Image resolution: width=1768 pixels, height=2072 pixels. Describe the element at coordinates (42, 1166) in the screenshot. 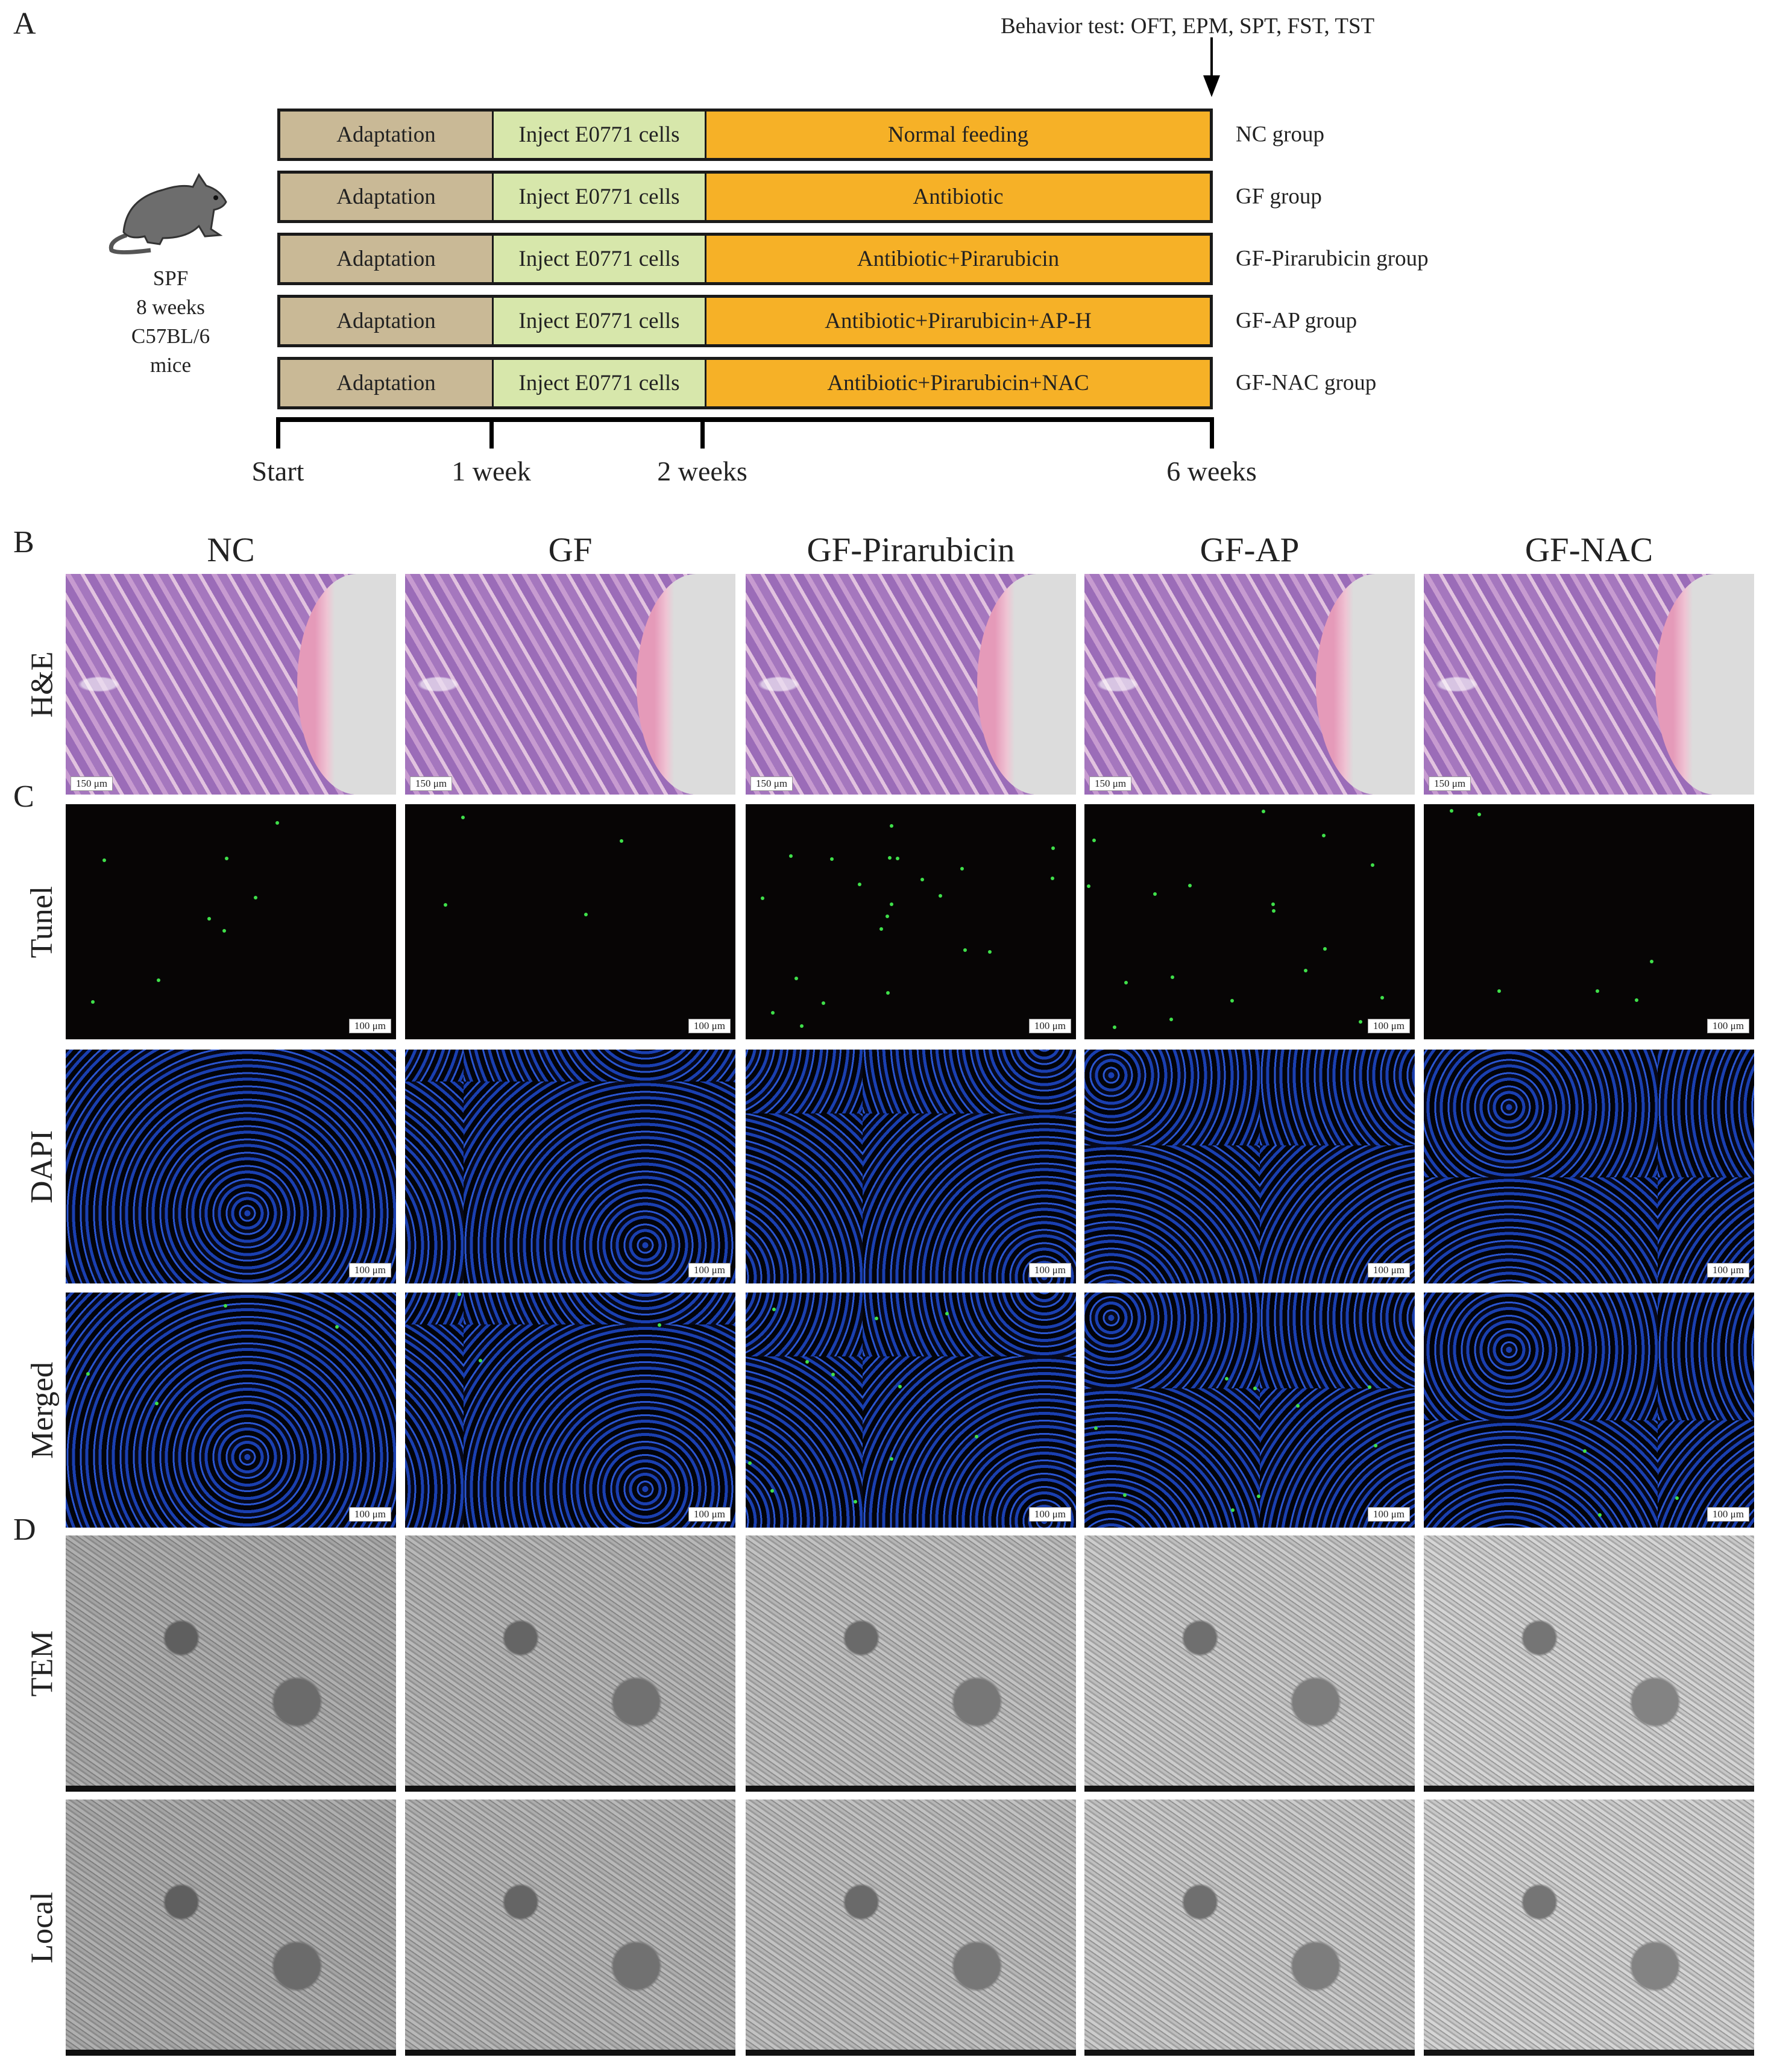

I see `row-label-dapi: DAPI` at that location.